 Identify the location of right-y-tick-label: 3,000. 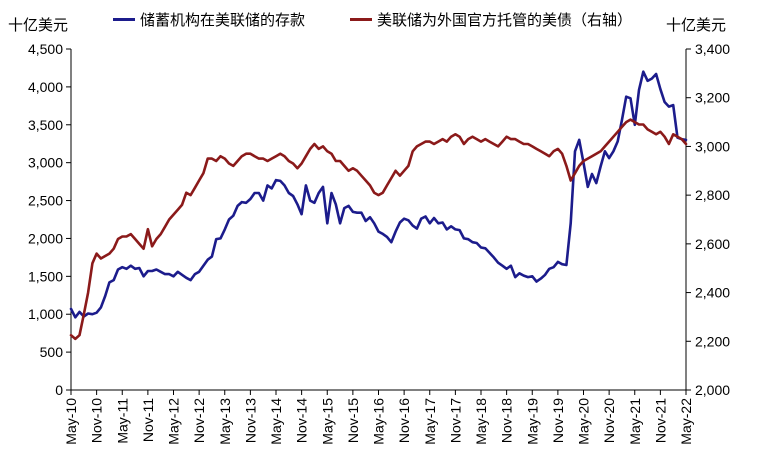
(712, 146).